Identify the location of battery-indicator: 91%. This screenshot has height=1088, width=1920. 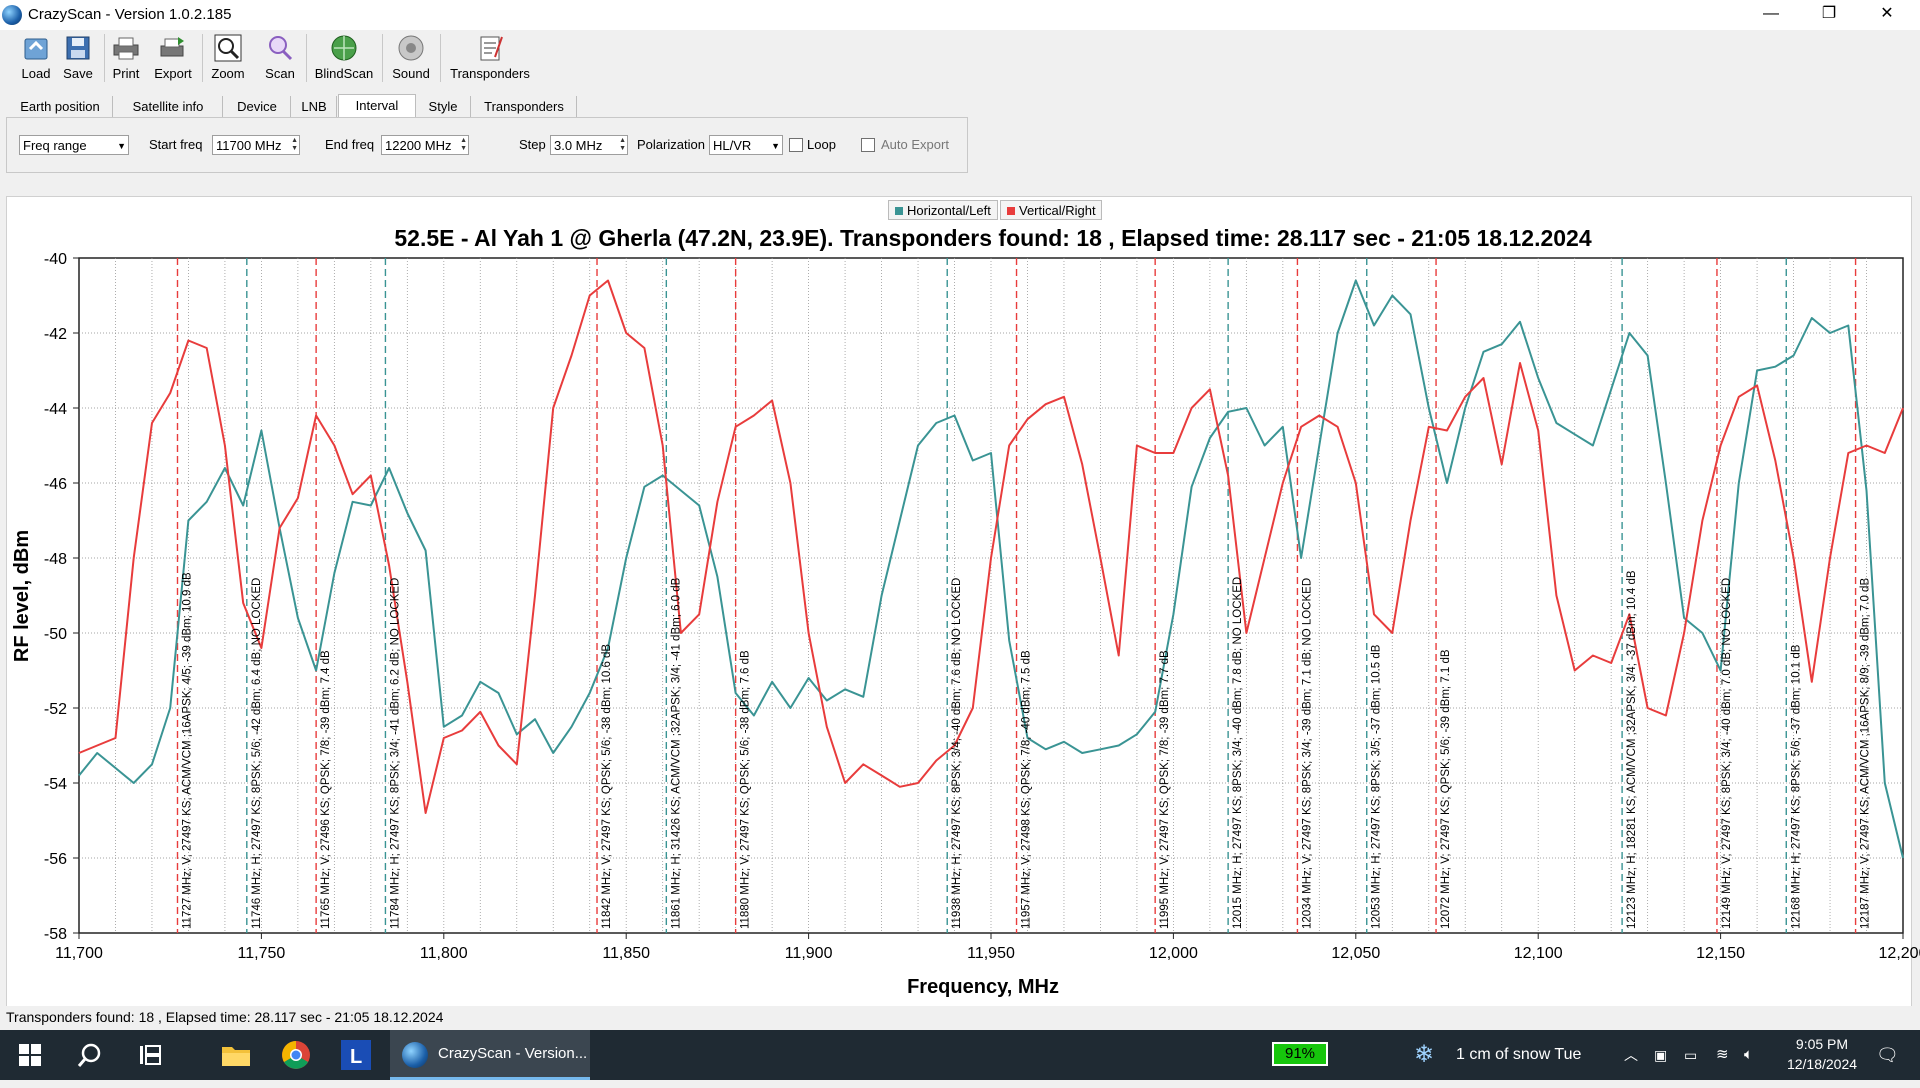
(1300, 1054).